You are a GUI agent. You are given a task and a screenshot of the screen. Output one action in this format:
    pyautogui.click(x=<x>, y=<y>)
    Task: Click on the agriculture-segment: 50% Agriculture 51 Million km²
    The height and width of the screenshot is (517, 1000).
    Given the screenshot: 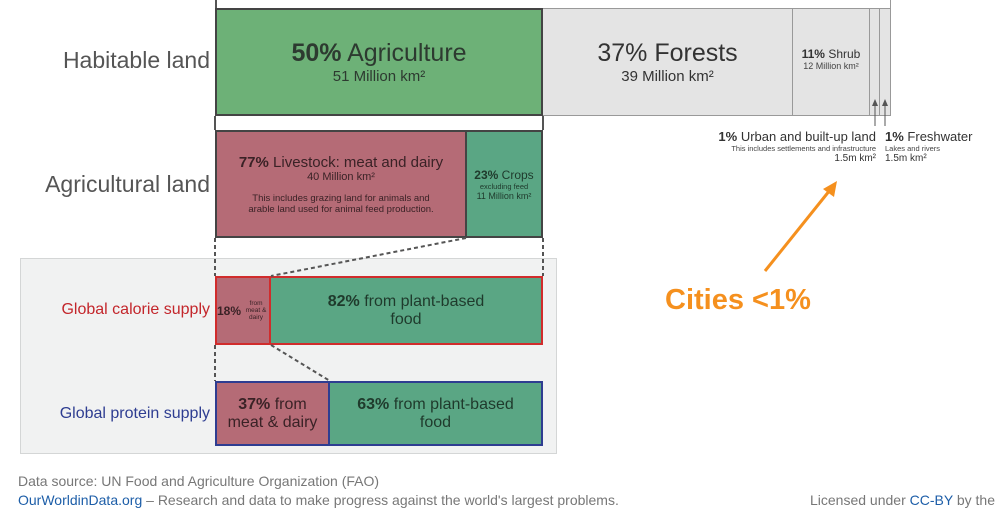 What is the action you would take?
    pyautogui.click(x=379, y=62)
    